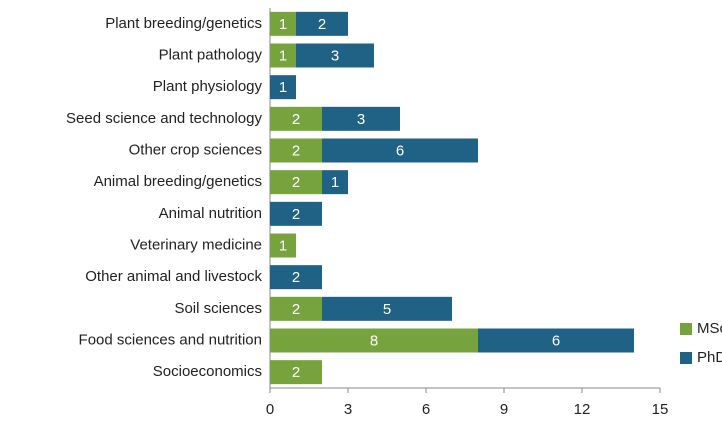 This screenshot has width=722, height=422. Describe the element at coordinates (709, 328) in the screenshot. I see `legend-label: MSc` at that location.